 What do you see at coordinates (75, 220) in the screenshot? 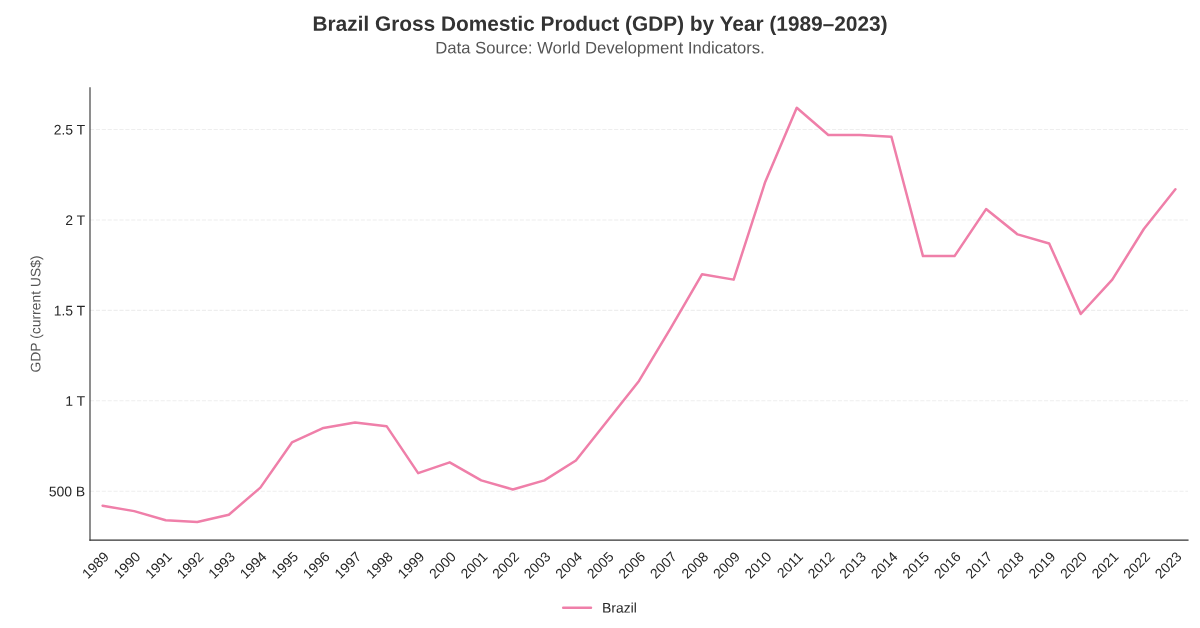
I see `y-tick-label: 2 T` at bounding box center [75, 220].